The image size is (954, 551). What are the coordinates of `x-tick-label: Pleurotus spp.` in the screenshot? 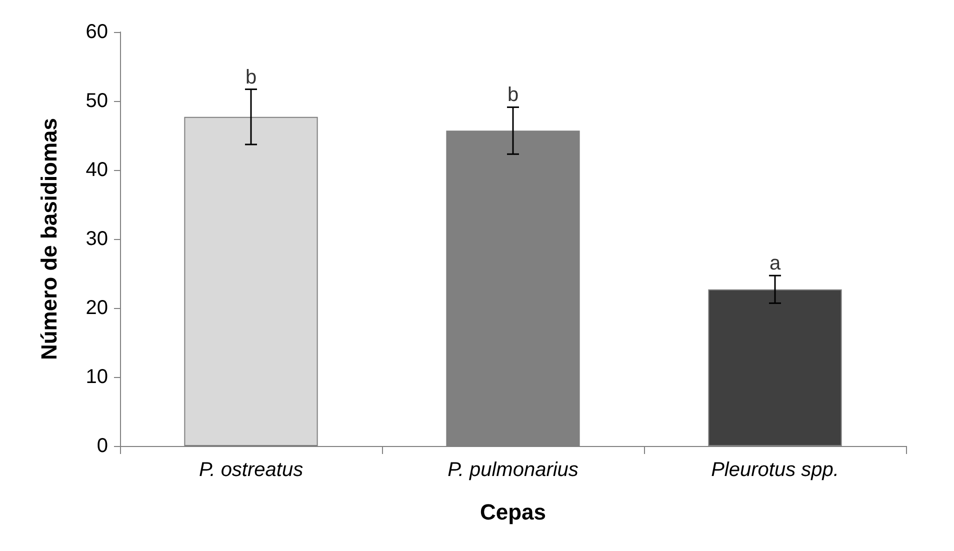 It's located at (775, 470).